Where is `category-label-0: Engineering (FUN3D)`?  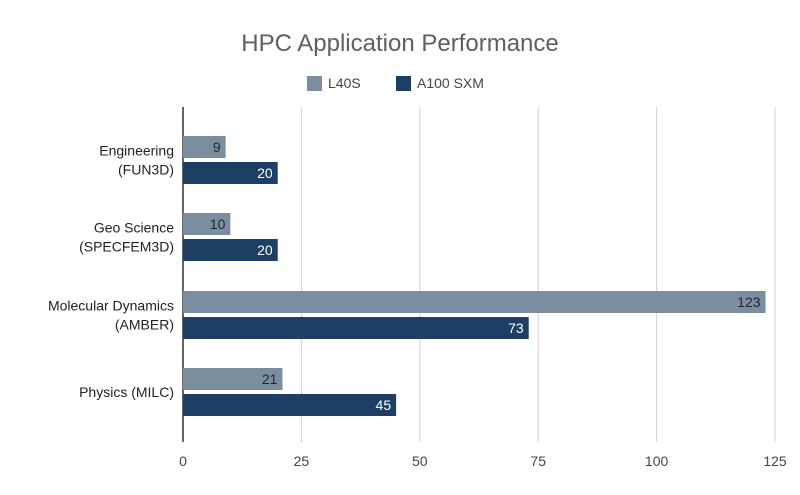 category-label-0: Engineering (FUN3D) is located at coordinates (136, 160).